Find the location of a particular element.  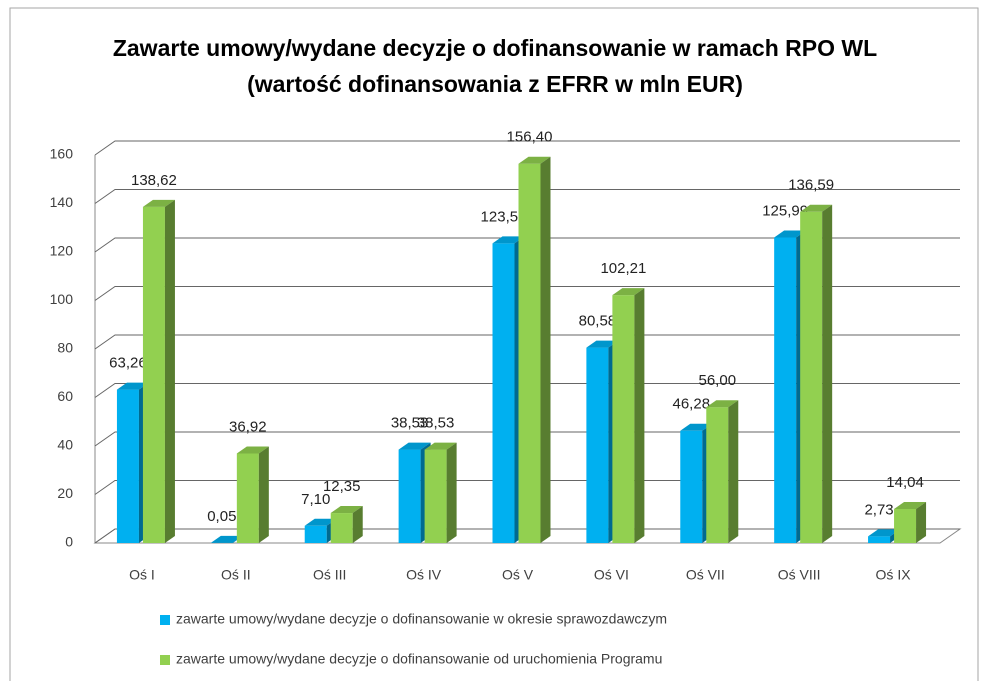

y-tick-label: 100 is located at coordinates (62, 299).